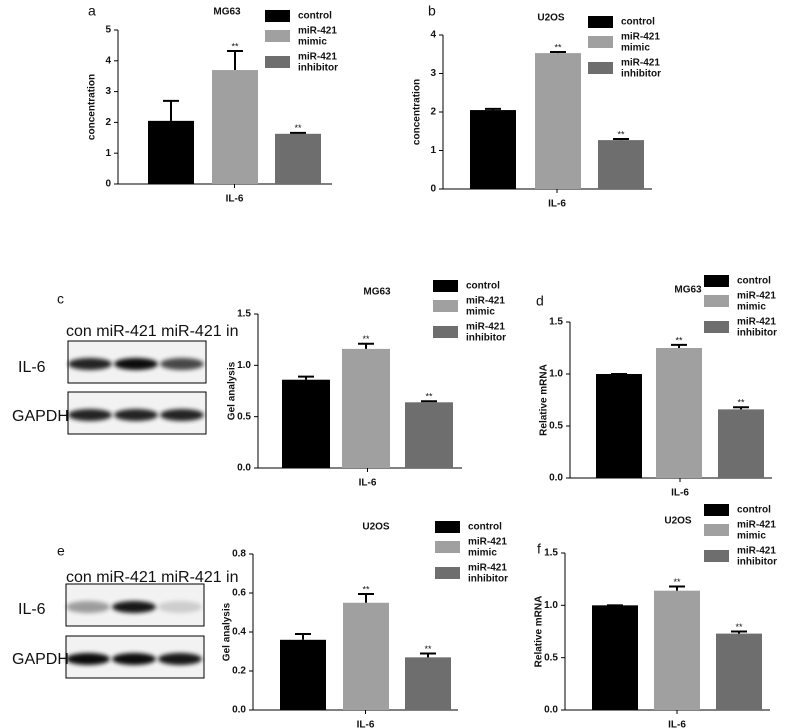 The image size is (800, 728). Describe the element at coordinates (239, 632) in the screenshot. I see `y-tick-label: 0.4` at that location.